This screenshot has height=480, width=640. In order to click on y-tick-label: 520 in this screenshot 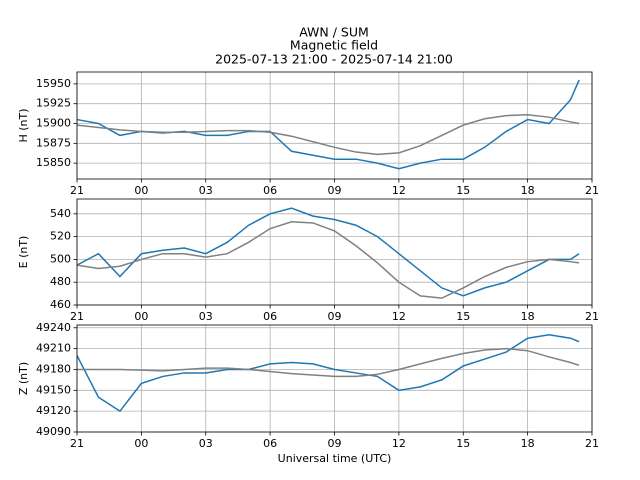, I will do `click(60, 236)`.